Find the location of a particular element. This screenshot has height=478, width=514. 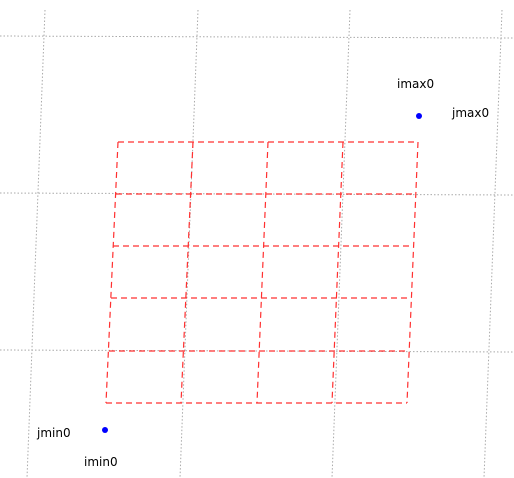

min-corner-point is located at coordinates (105, 430).